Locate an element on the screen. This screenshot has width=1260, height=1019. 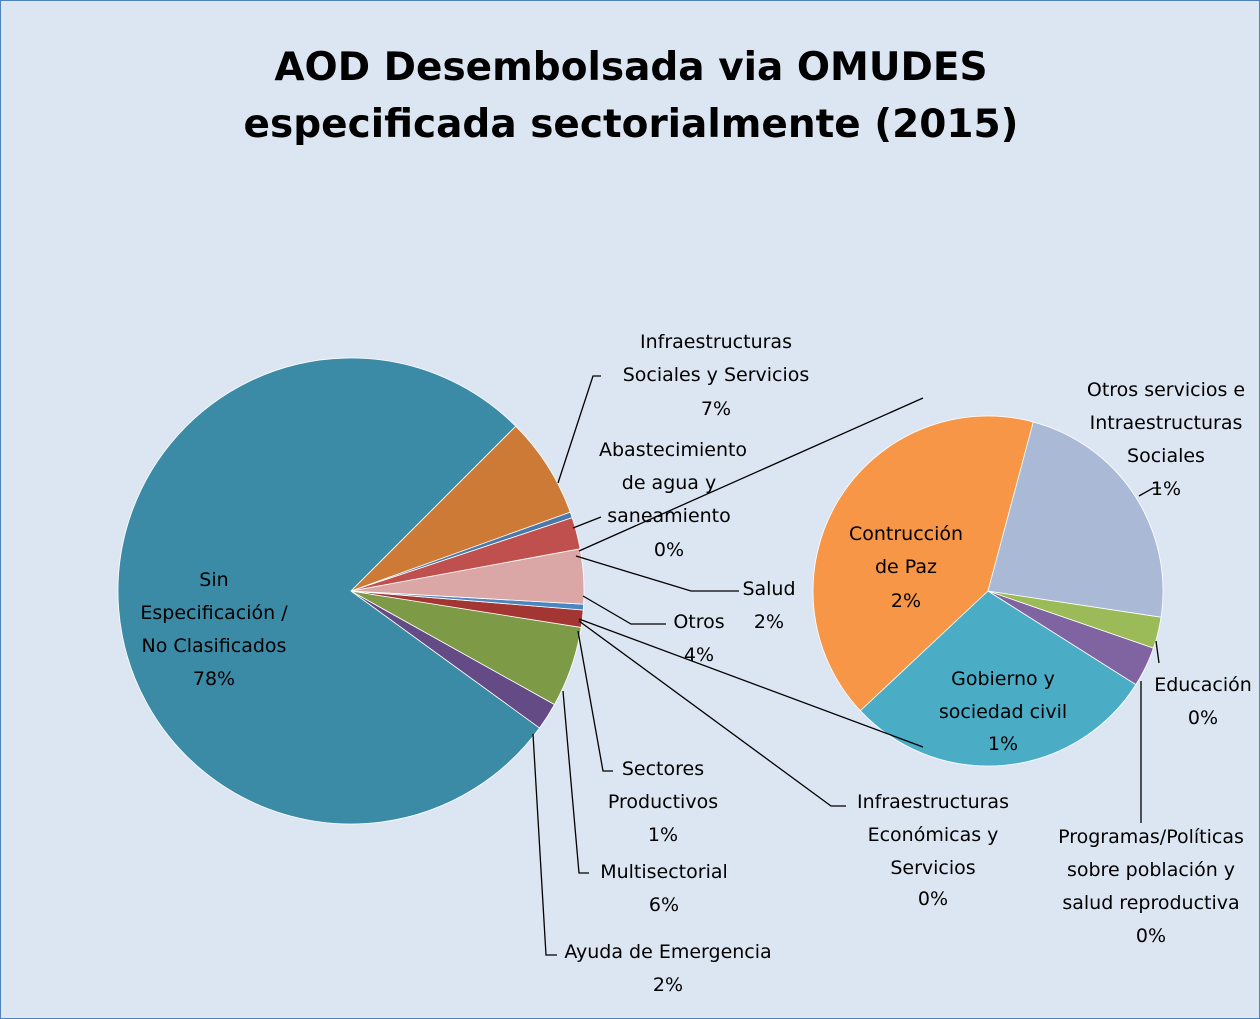
slice-label: Sectores Productivos is located at coordinates (663, 785).